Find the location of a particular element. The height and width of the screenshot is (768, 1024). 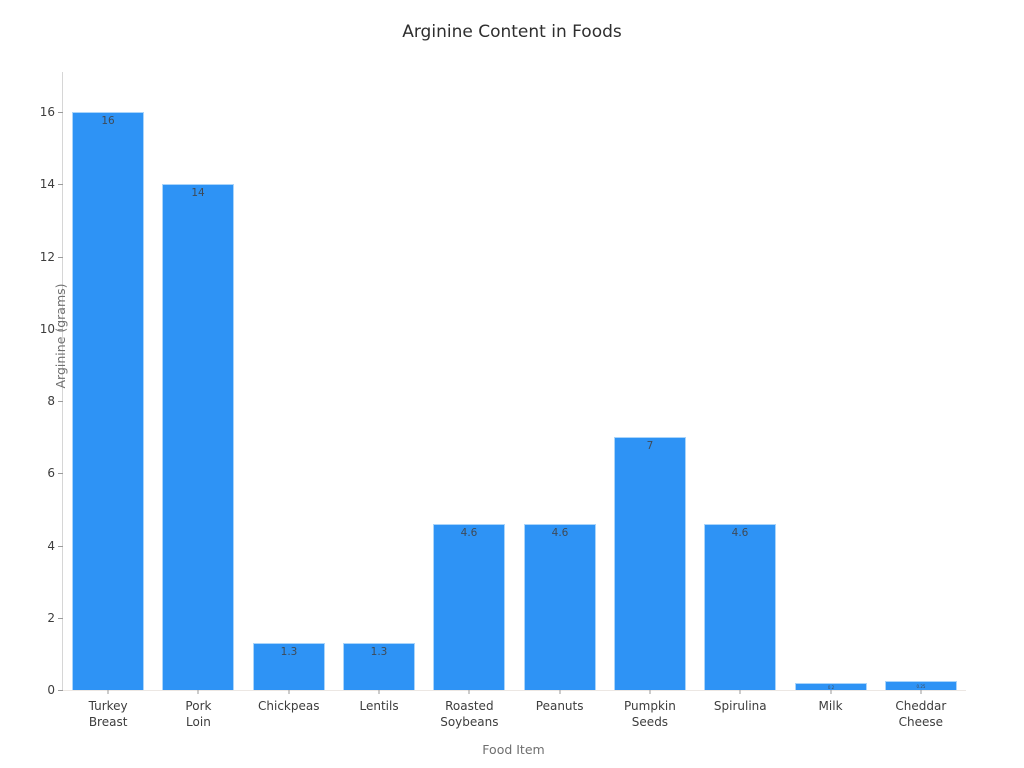

y-tick-label: 8 is located at coordinates (51, 401).